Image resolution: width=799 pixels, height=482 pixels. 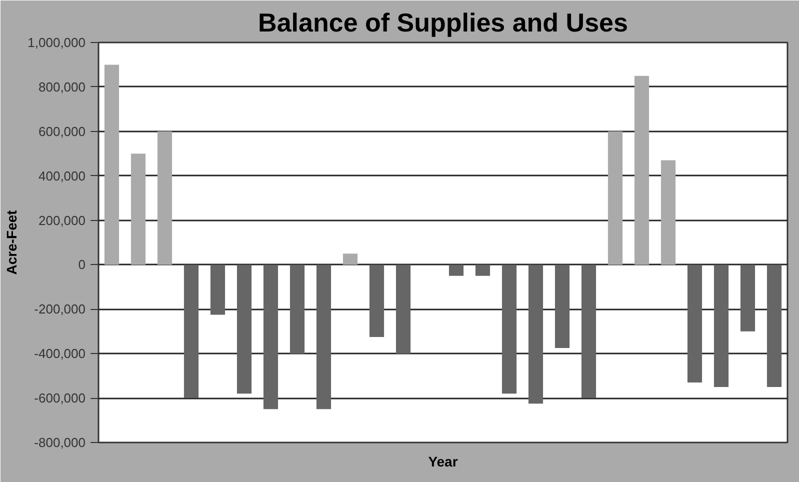 I want to click on y-tick-label: 800,000, so click(x=62, y=86).